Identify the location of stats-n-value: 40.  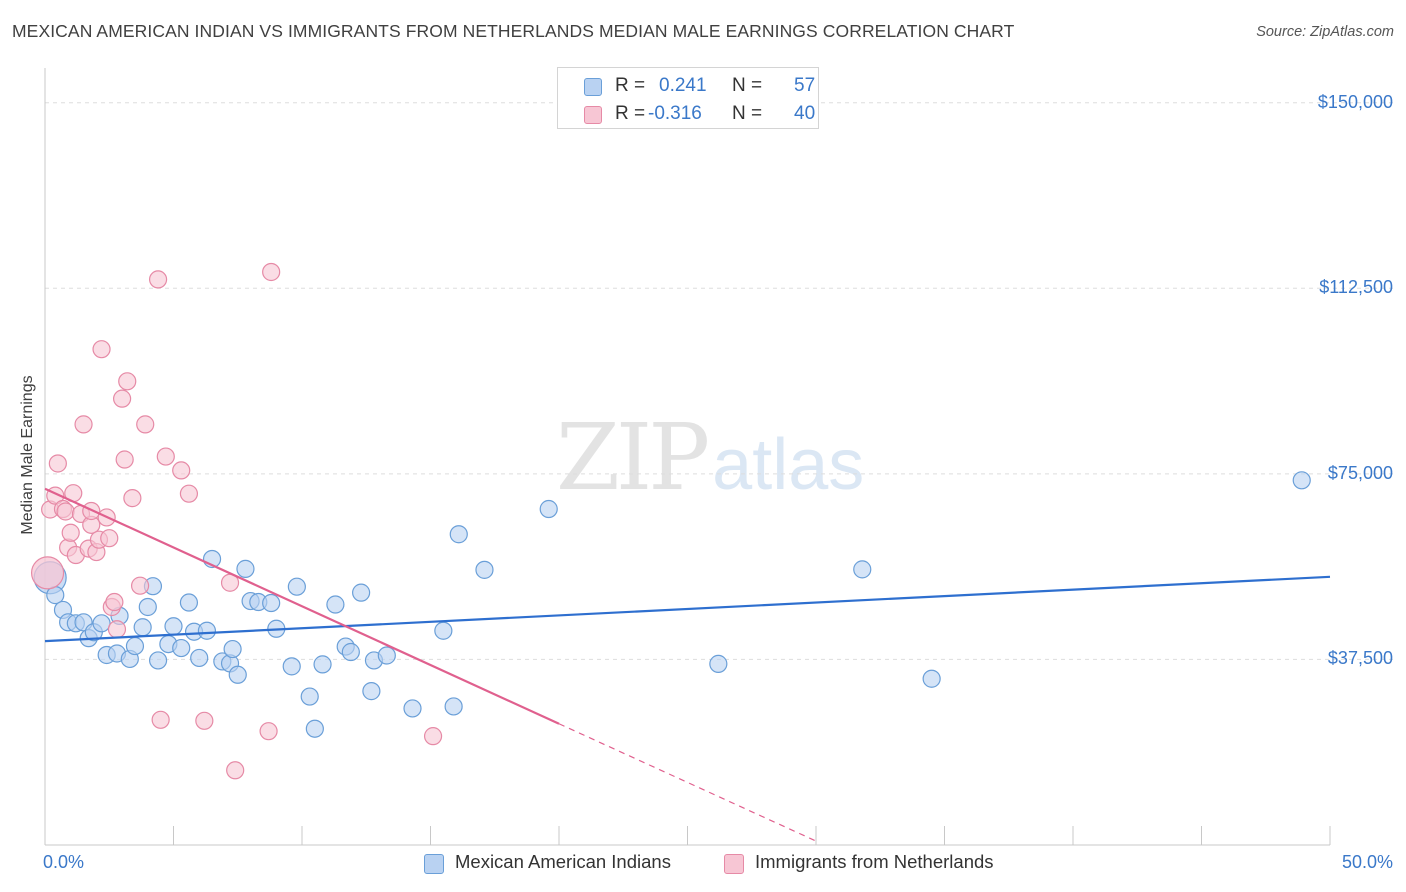
(805, 113).